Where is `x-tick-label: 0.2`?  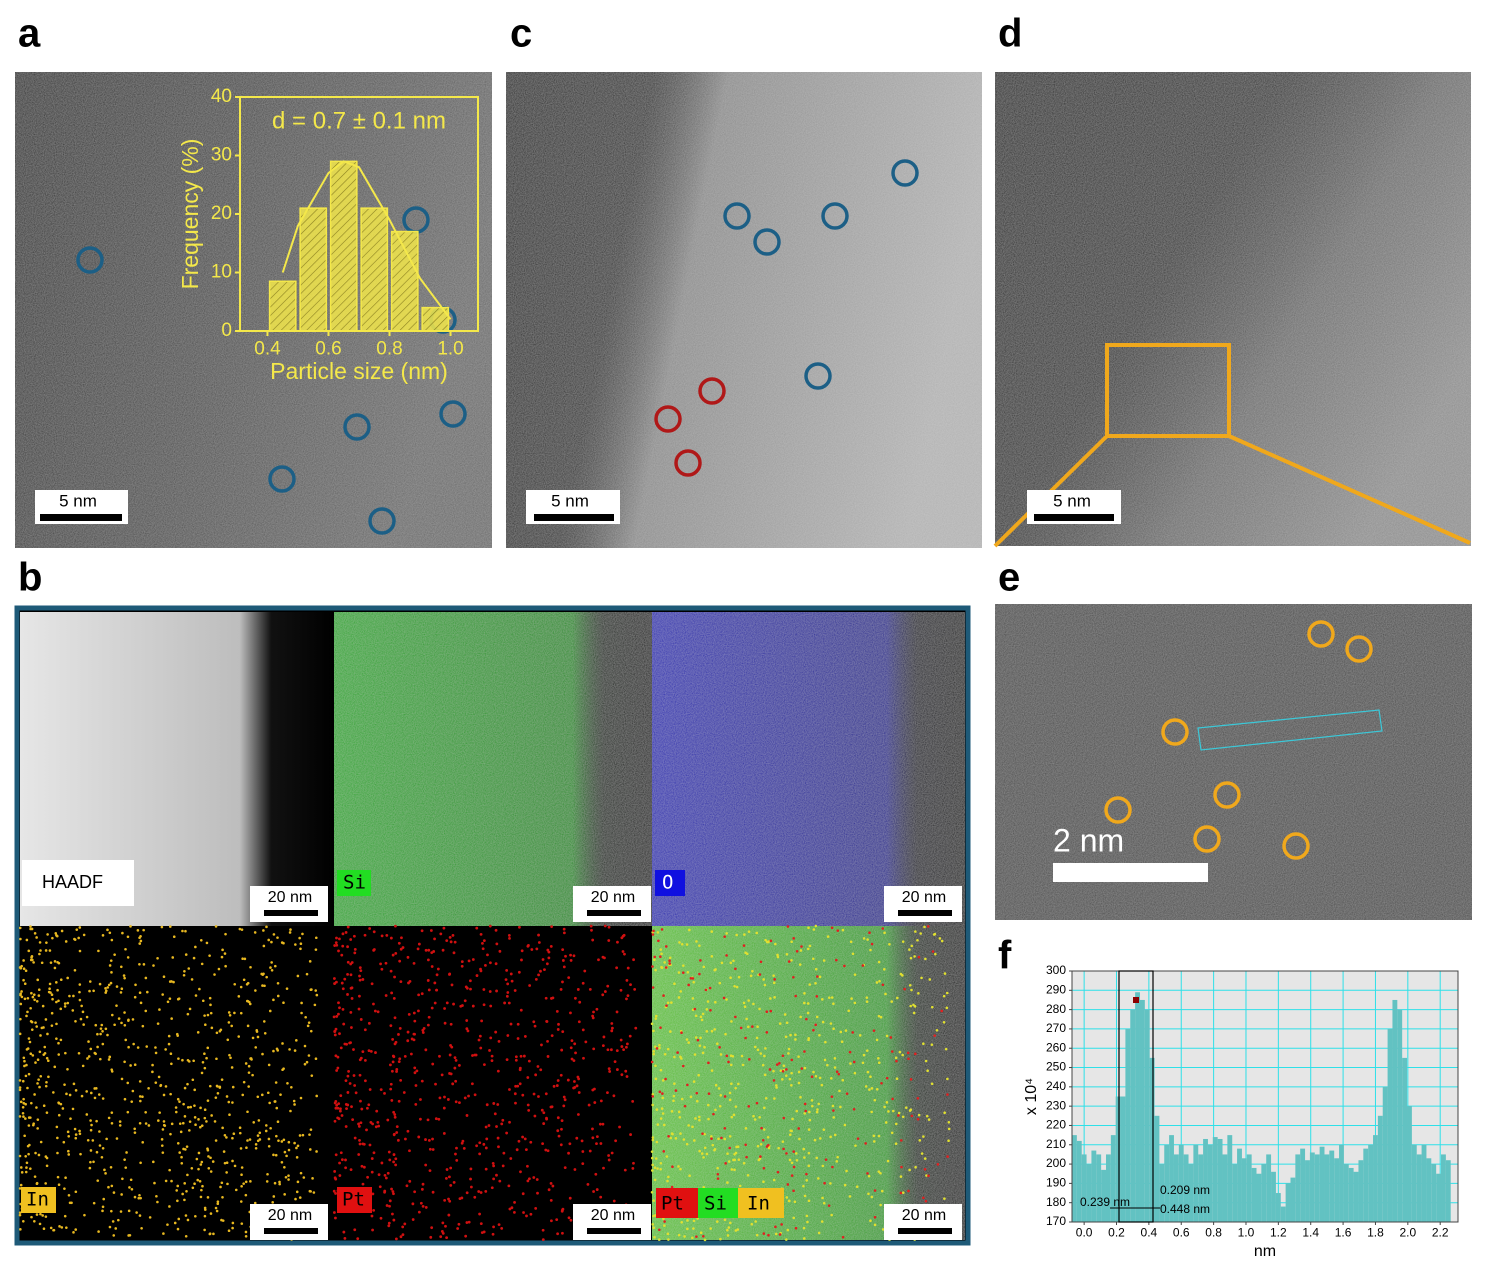 x-tick-label: 0.2 is located at coordinates (1116, 1233).